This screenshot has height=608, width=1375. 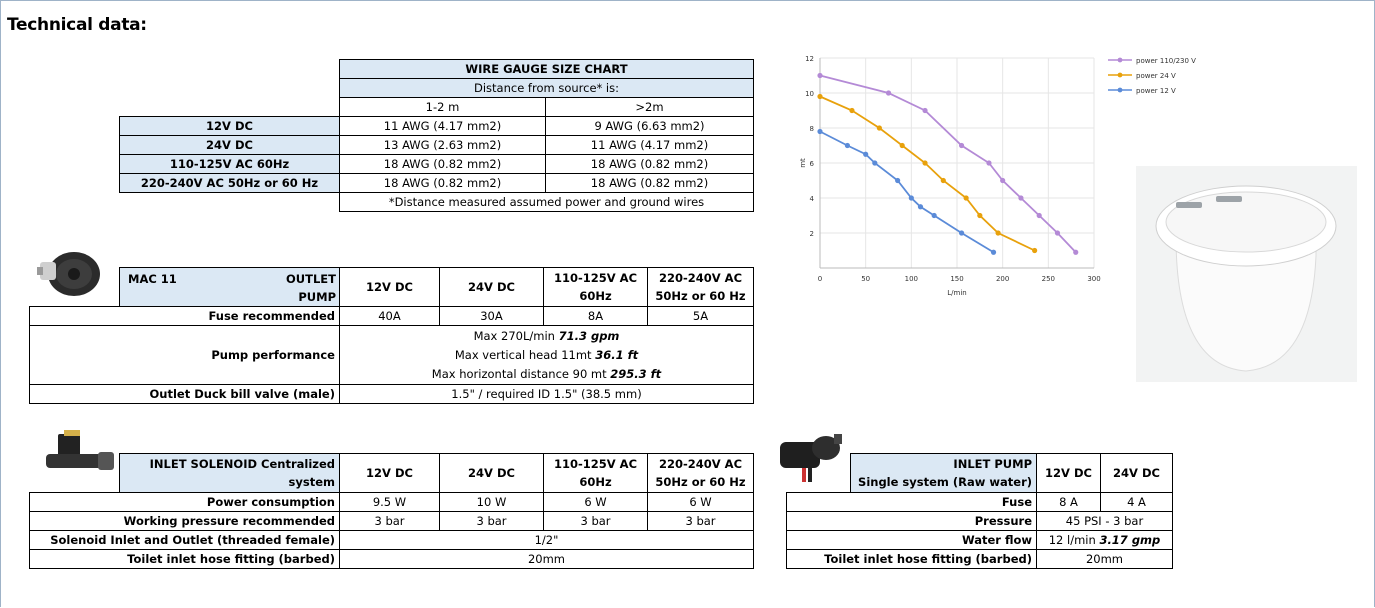 I want to click on solenoid-hose-value: 20mm, so click(x=546, y=559).